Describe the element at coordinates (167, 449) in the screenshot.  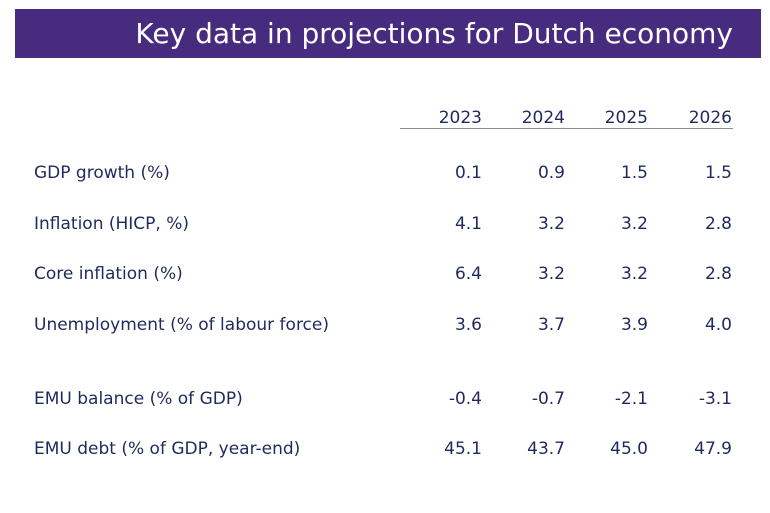
I see `row-label-emu-debt: EMU debt (% of GDP, year-end)` at that location.